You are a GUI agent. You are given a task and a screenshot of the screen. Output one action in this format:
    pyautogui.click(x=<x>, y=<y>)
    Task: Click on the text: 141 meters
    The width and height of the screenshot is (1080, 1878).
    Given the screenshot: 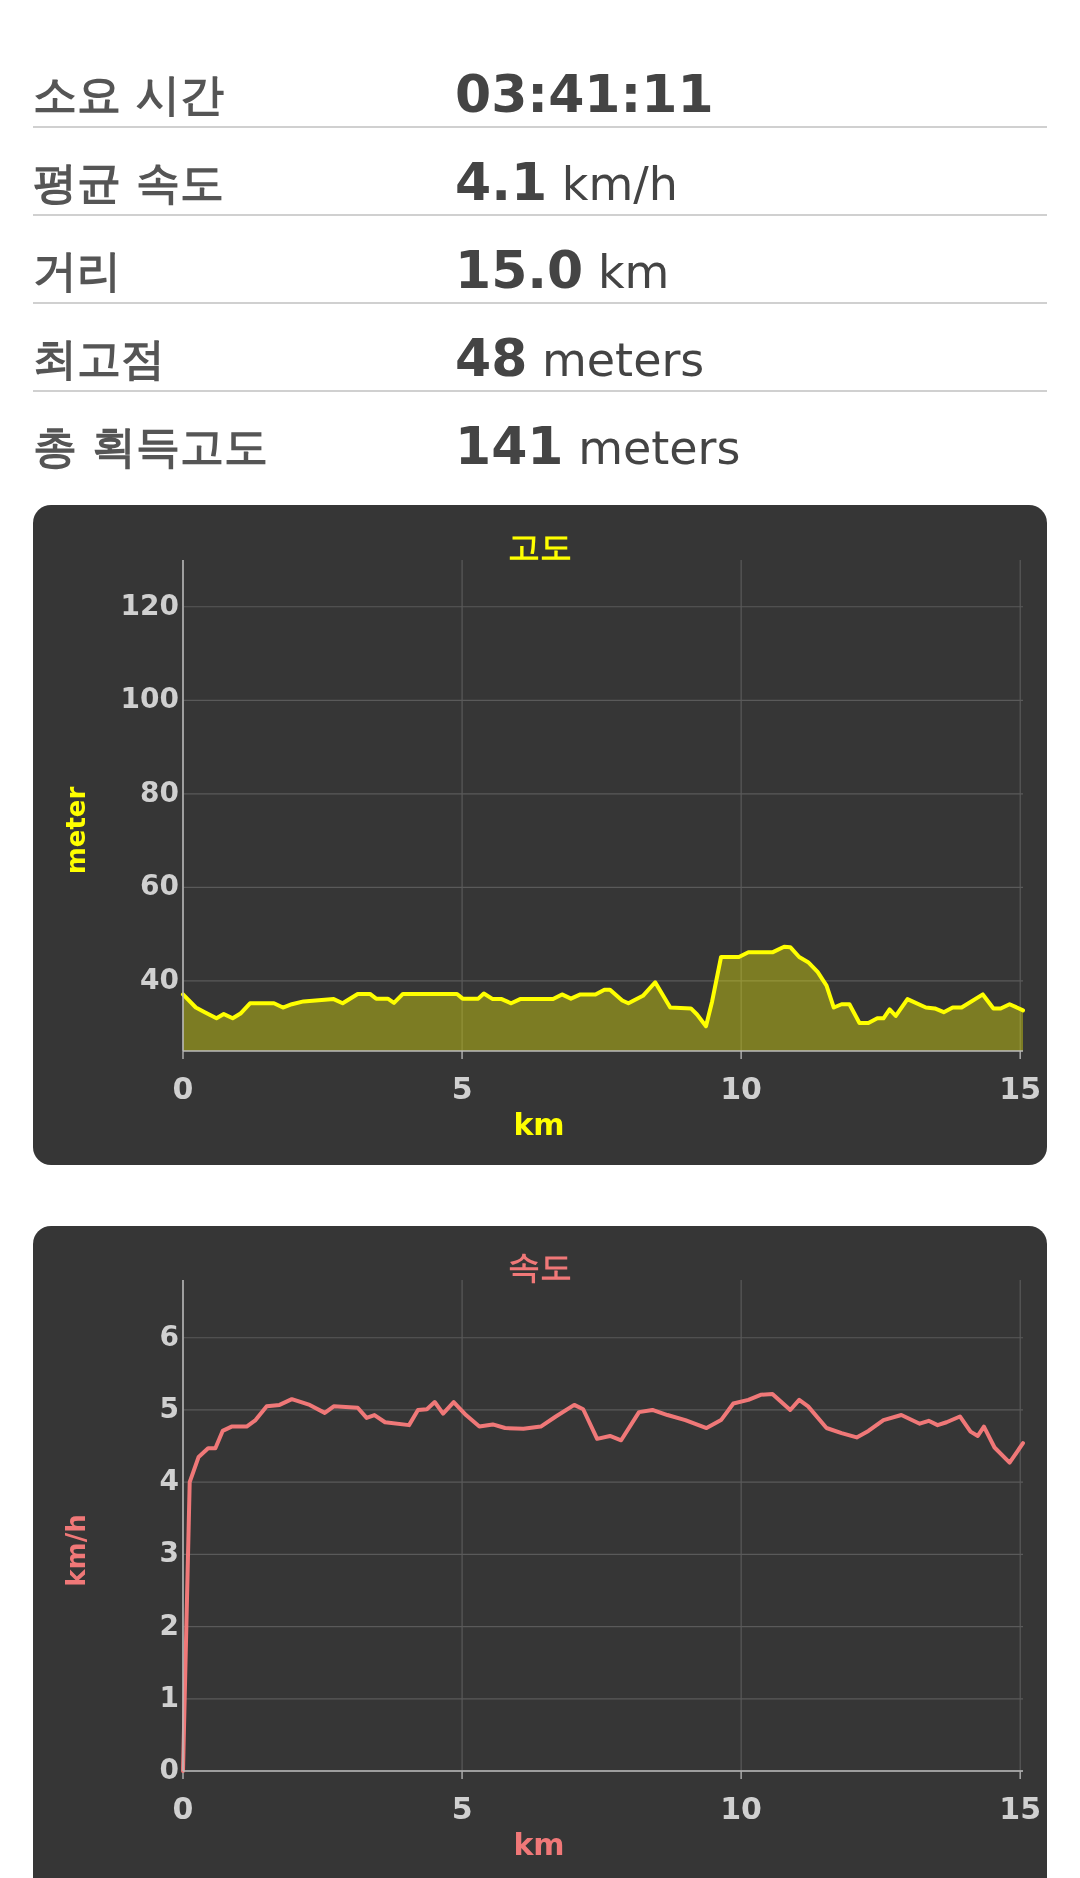 What is the action you would take?
    pyautogui.click(x=598, y=446)
    